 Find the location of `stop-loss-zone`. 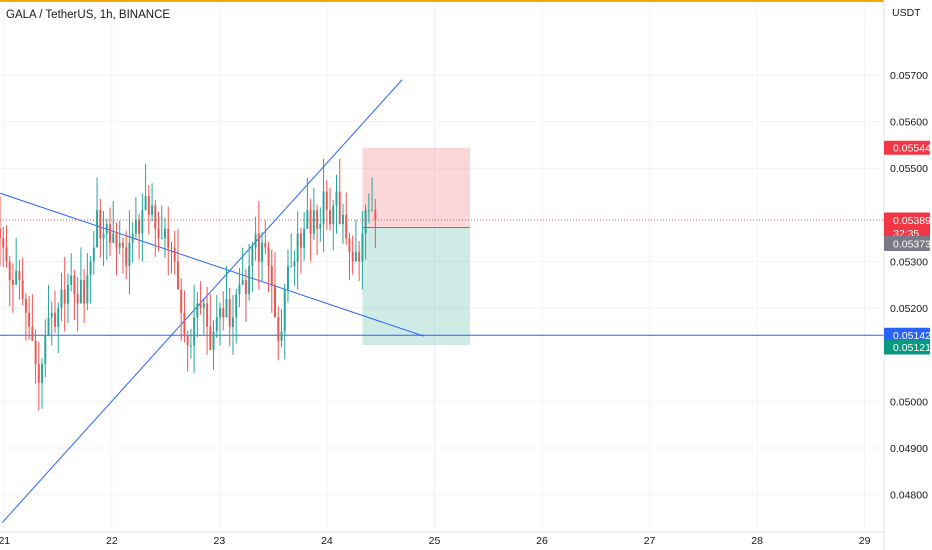

stop-loss-zone is located at coordinates (416, 187).